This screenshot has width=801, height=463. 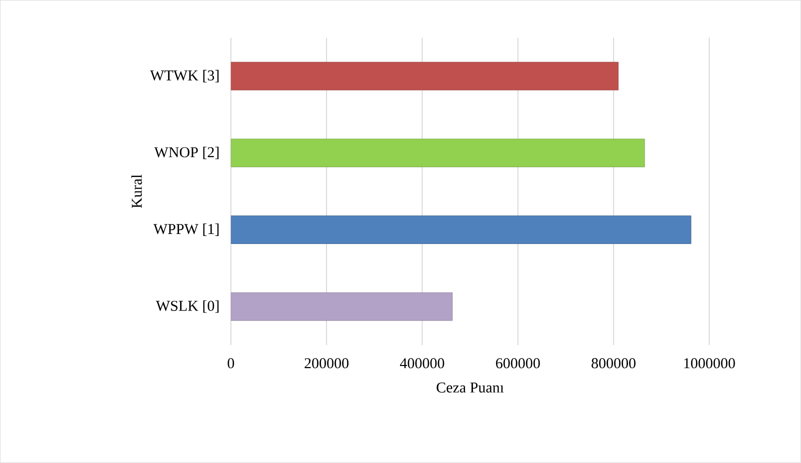 What do you see at coordinates (231, 363) in the screenshot?
I see `x-tick-label: 0` at bounding box center [231, 363].